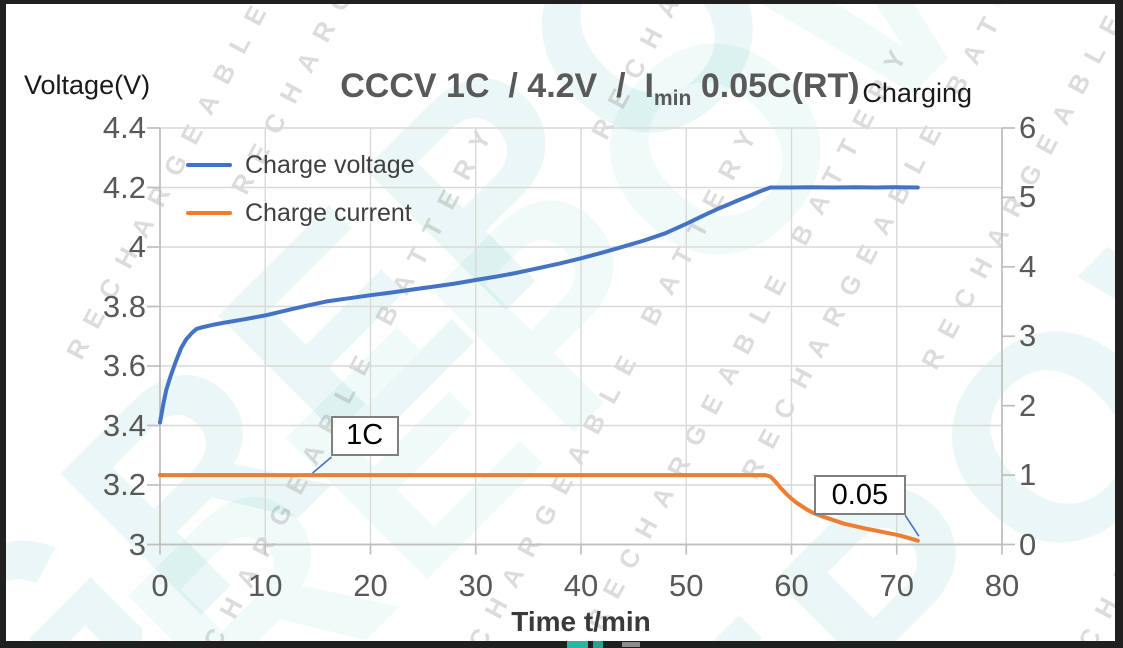 The image size is (1123, 648). I want to click on x-axis-title: Time t/min, so click(581, 621).